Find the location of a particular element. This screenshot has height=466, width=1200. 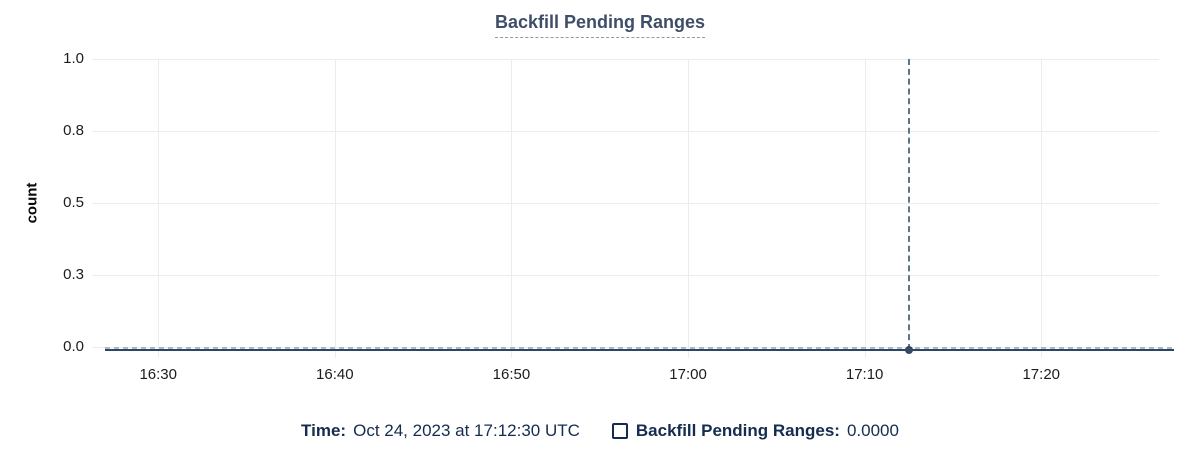

chart-title: Backfill Pending Ranges is located at coordinates (600, 25).